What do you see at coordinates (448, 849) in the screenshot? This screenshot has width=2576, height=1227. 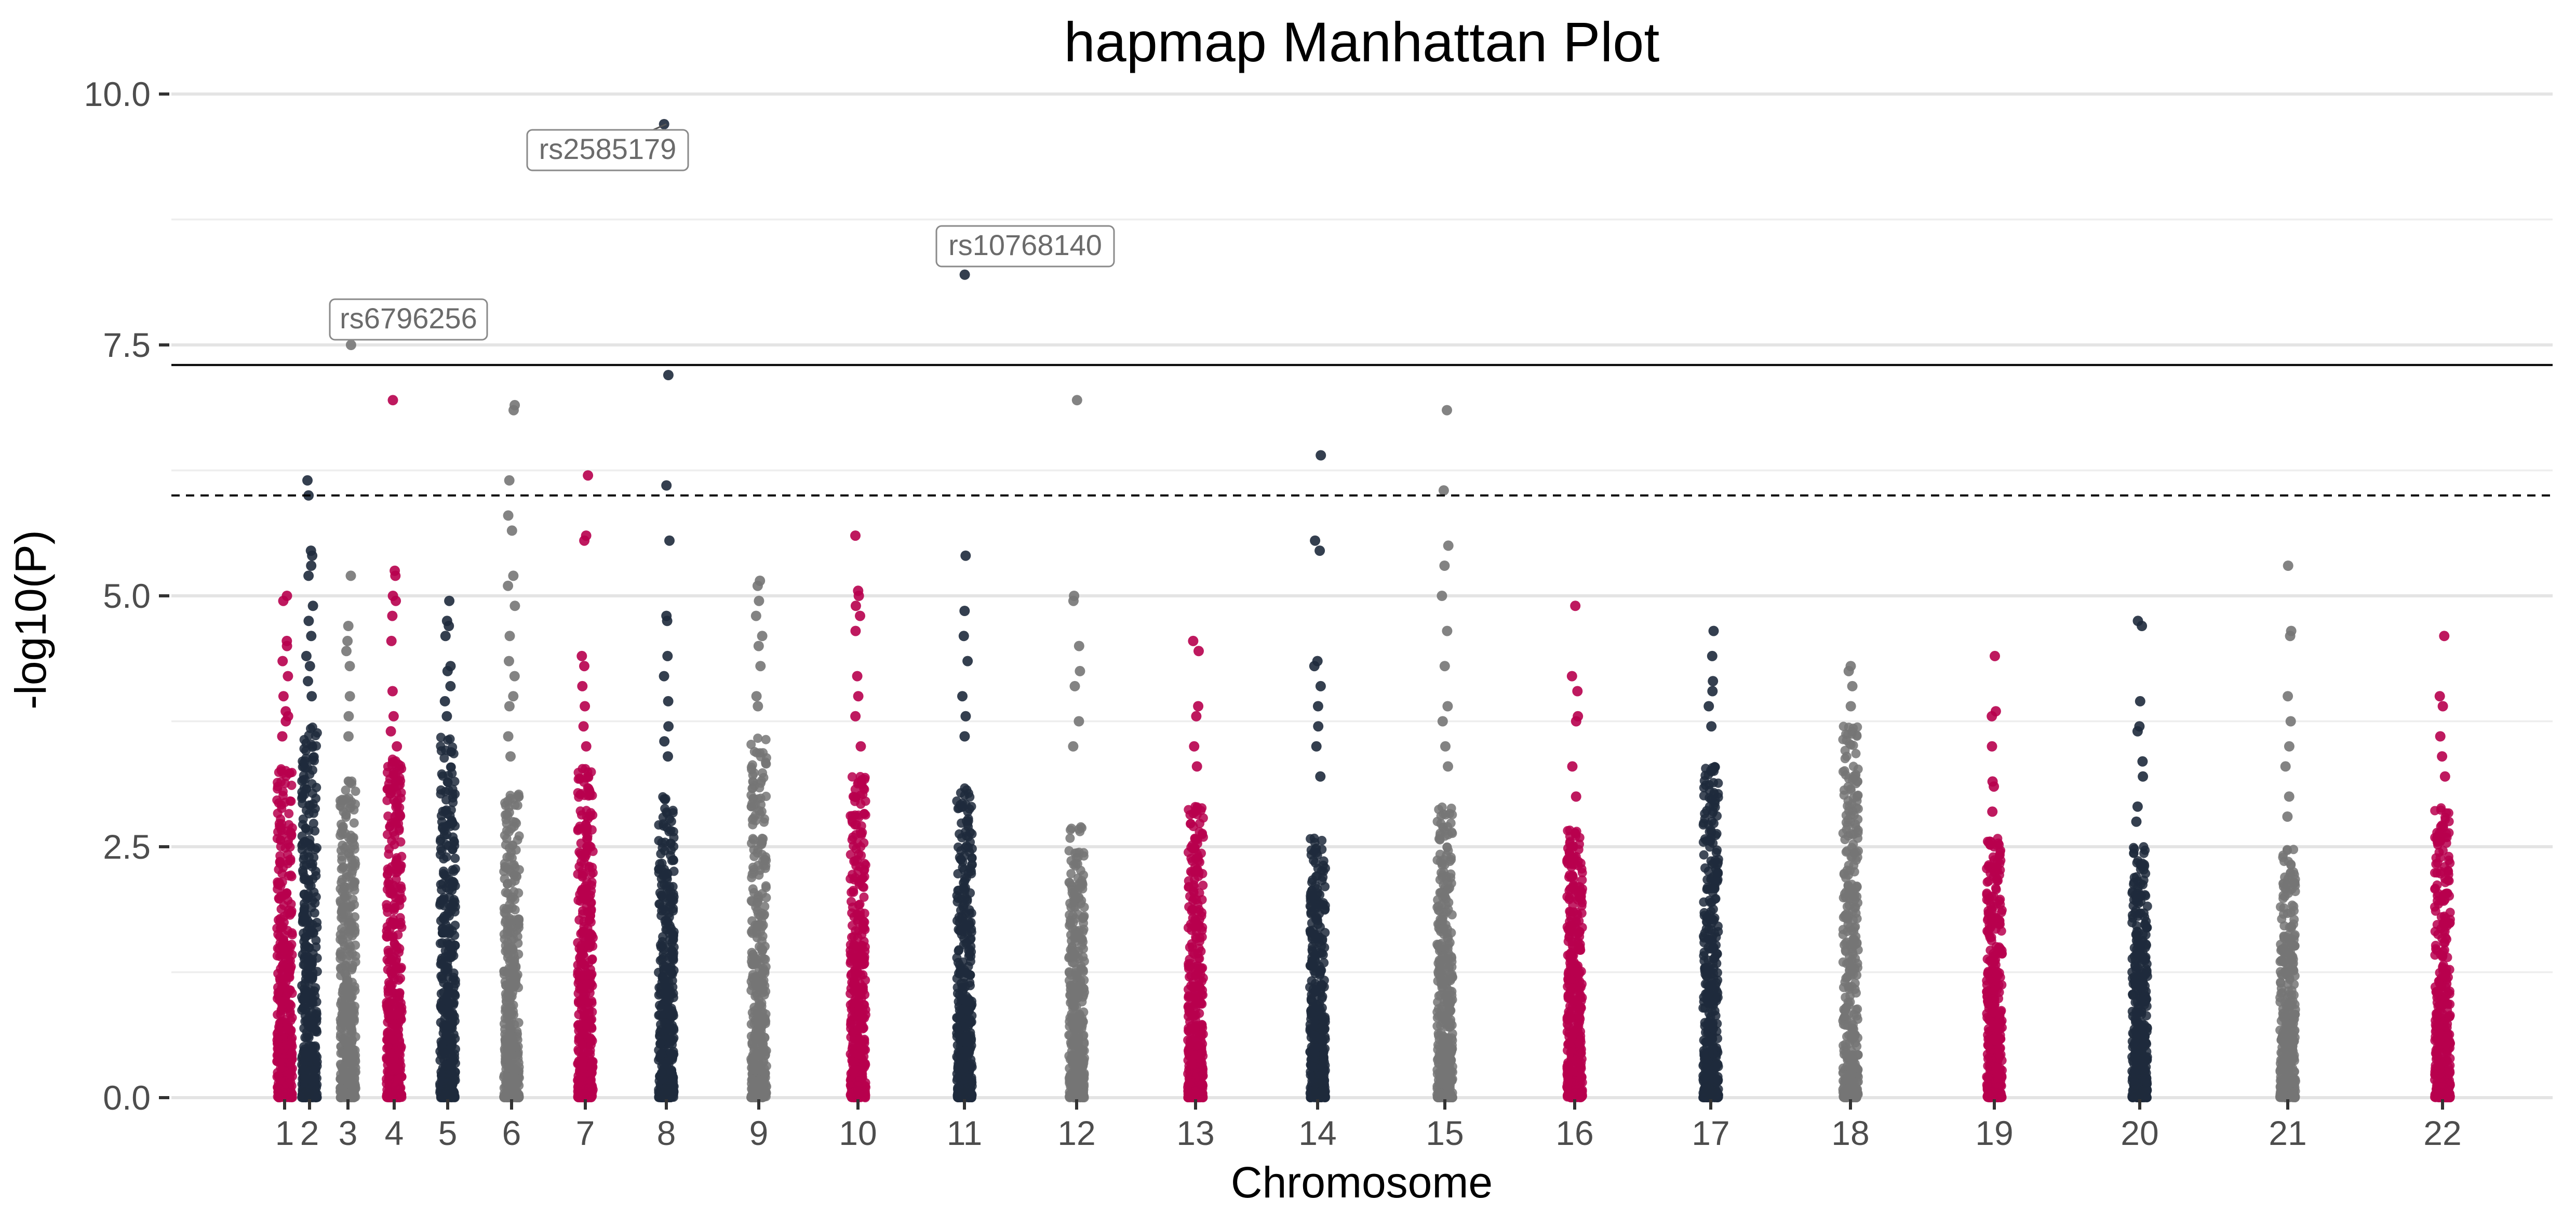 I see `chromosome-5-points` at bounding box center [448, 849].